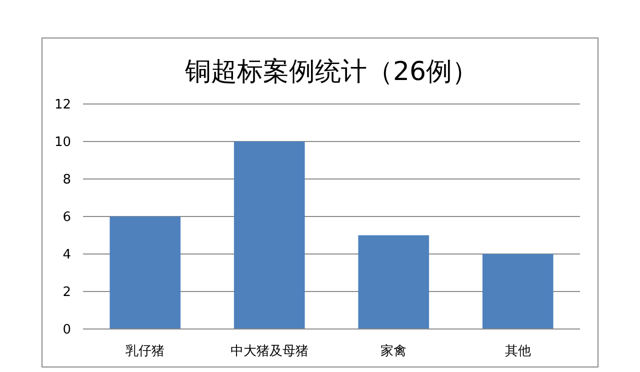 Image resolution: width=640 pixels, height=372 pixels. What do you see at coordinates (517, 351) in the screenshot?
I see `x-tick-label: 其他` at bounding box center [517, 351].